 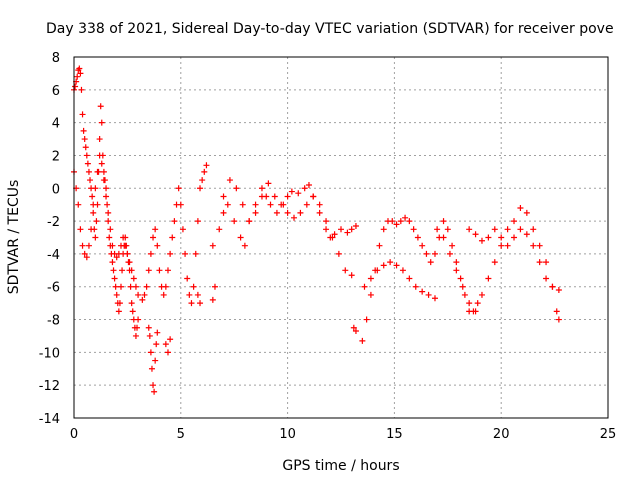 I want to click on x-tick-label: 0, so click(x=74, y=434).